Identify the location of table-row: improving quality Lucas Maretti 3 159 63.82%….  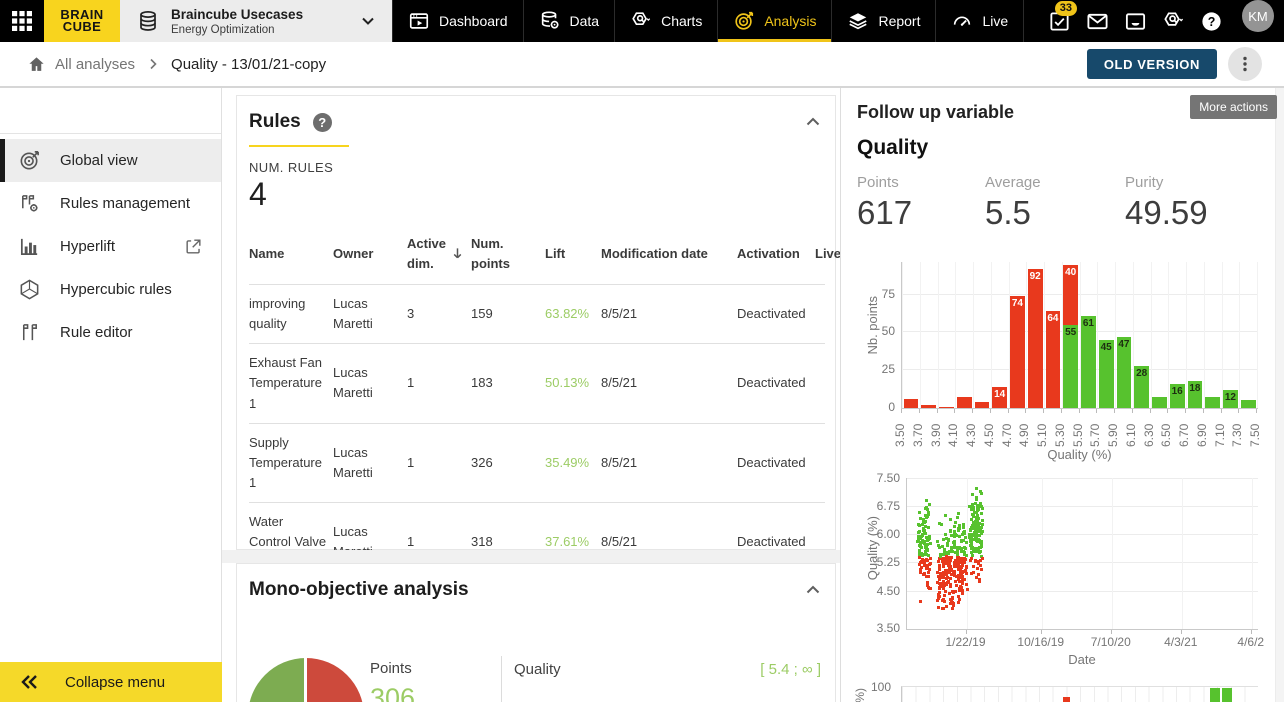
(537, 315).